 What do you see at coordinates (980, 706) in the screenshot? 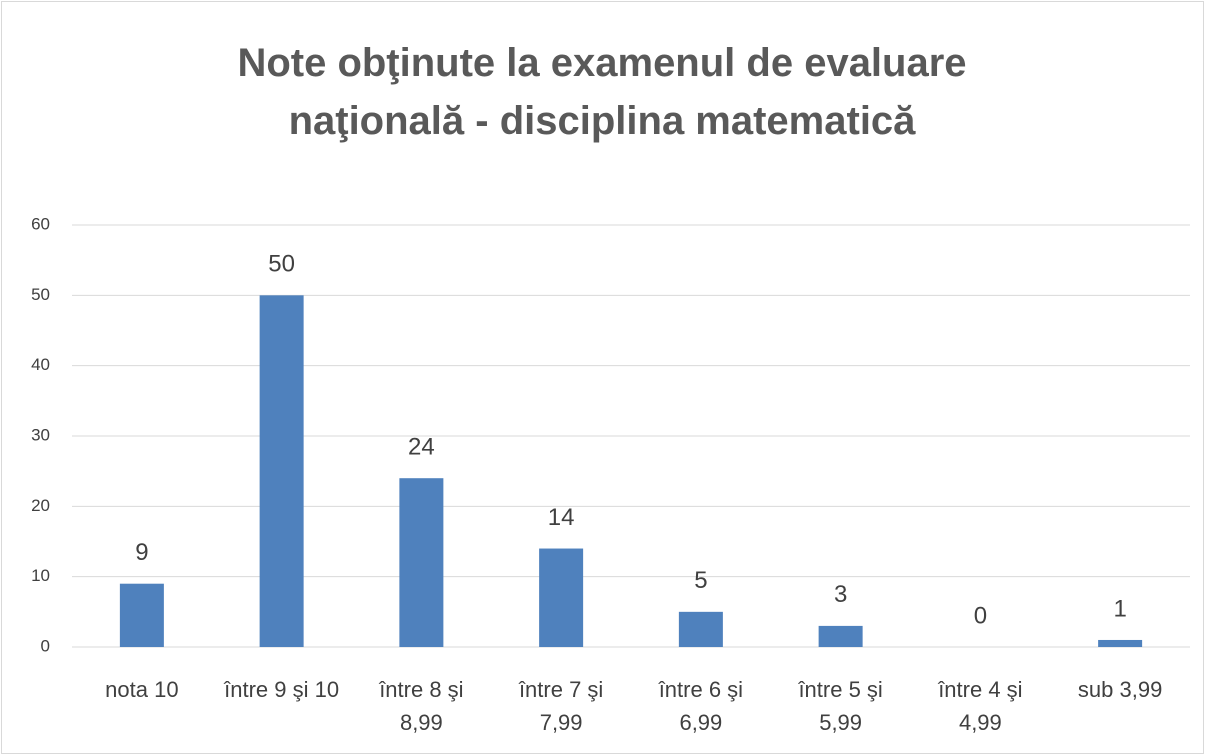
I see `x-tick-label: între 4 şi 4,99` at bounding box center [980, 706].